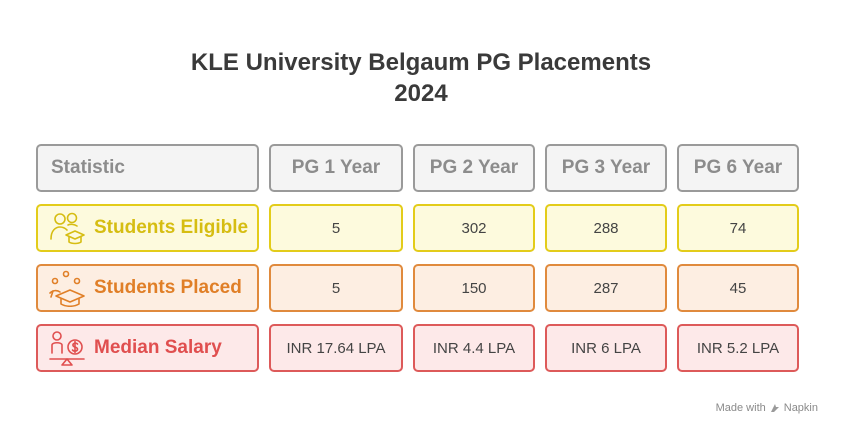 This screenshot has width=842, height=438. Describe the element at coordinates (421, 62) in the screenshot. I see `title-line-1: KLE University Belgaum PG Placements` at that location.